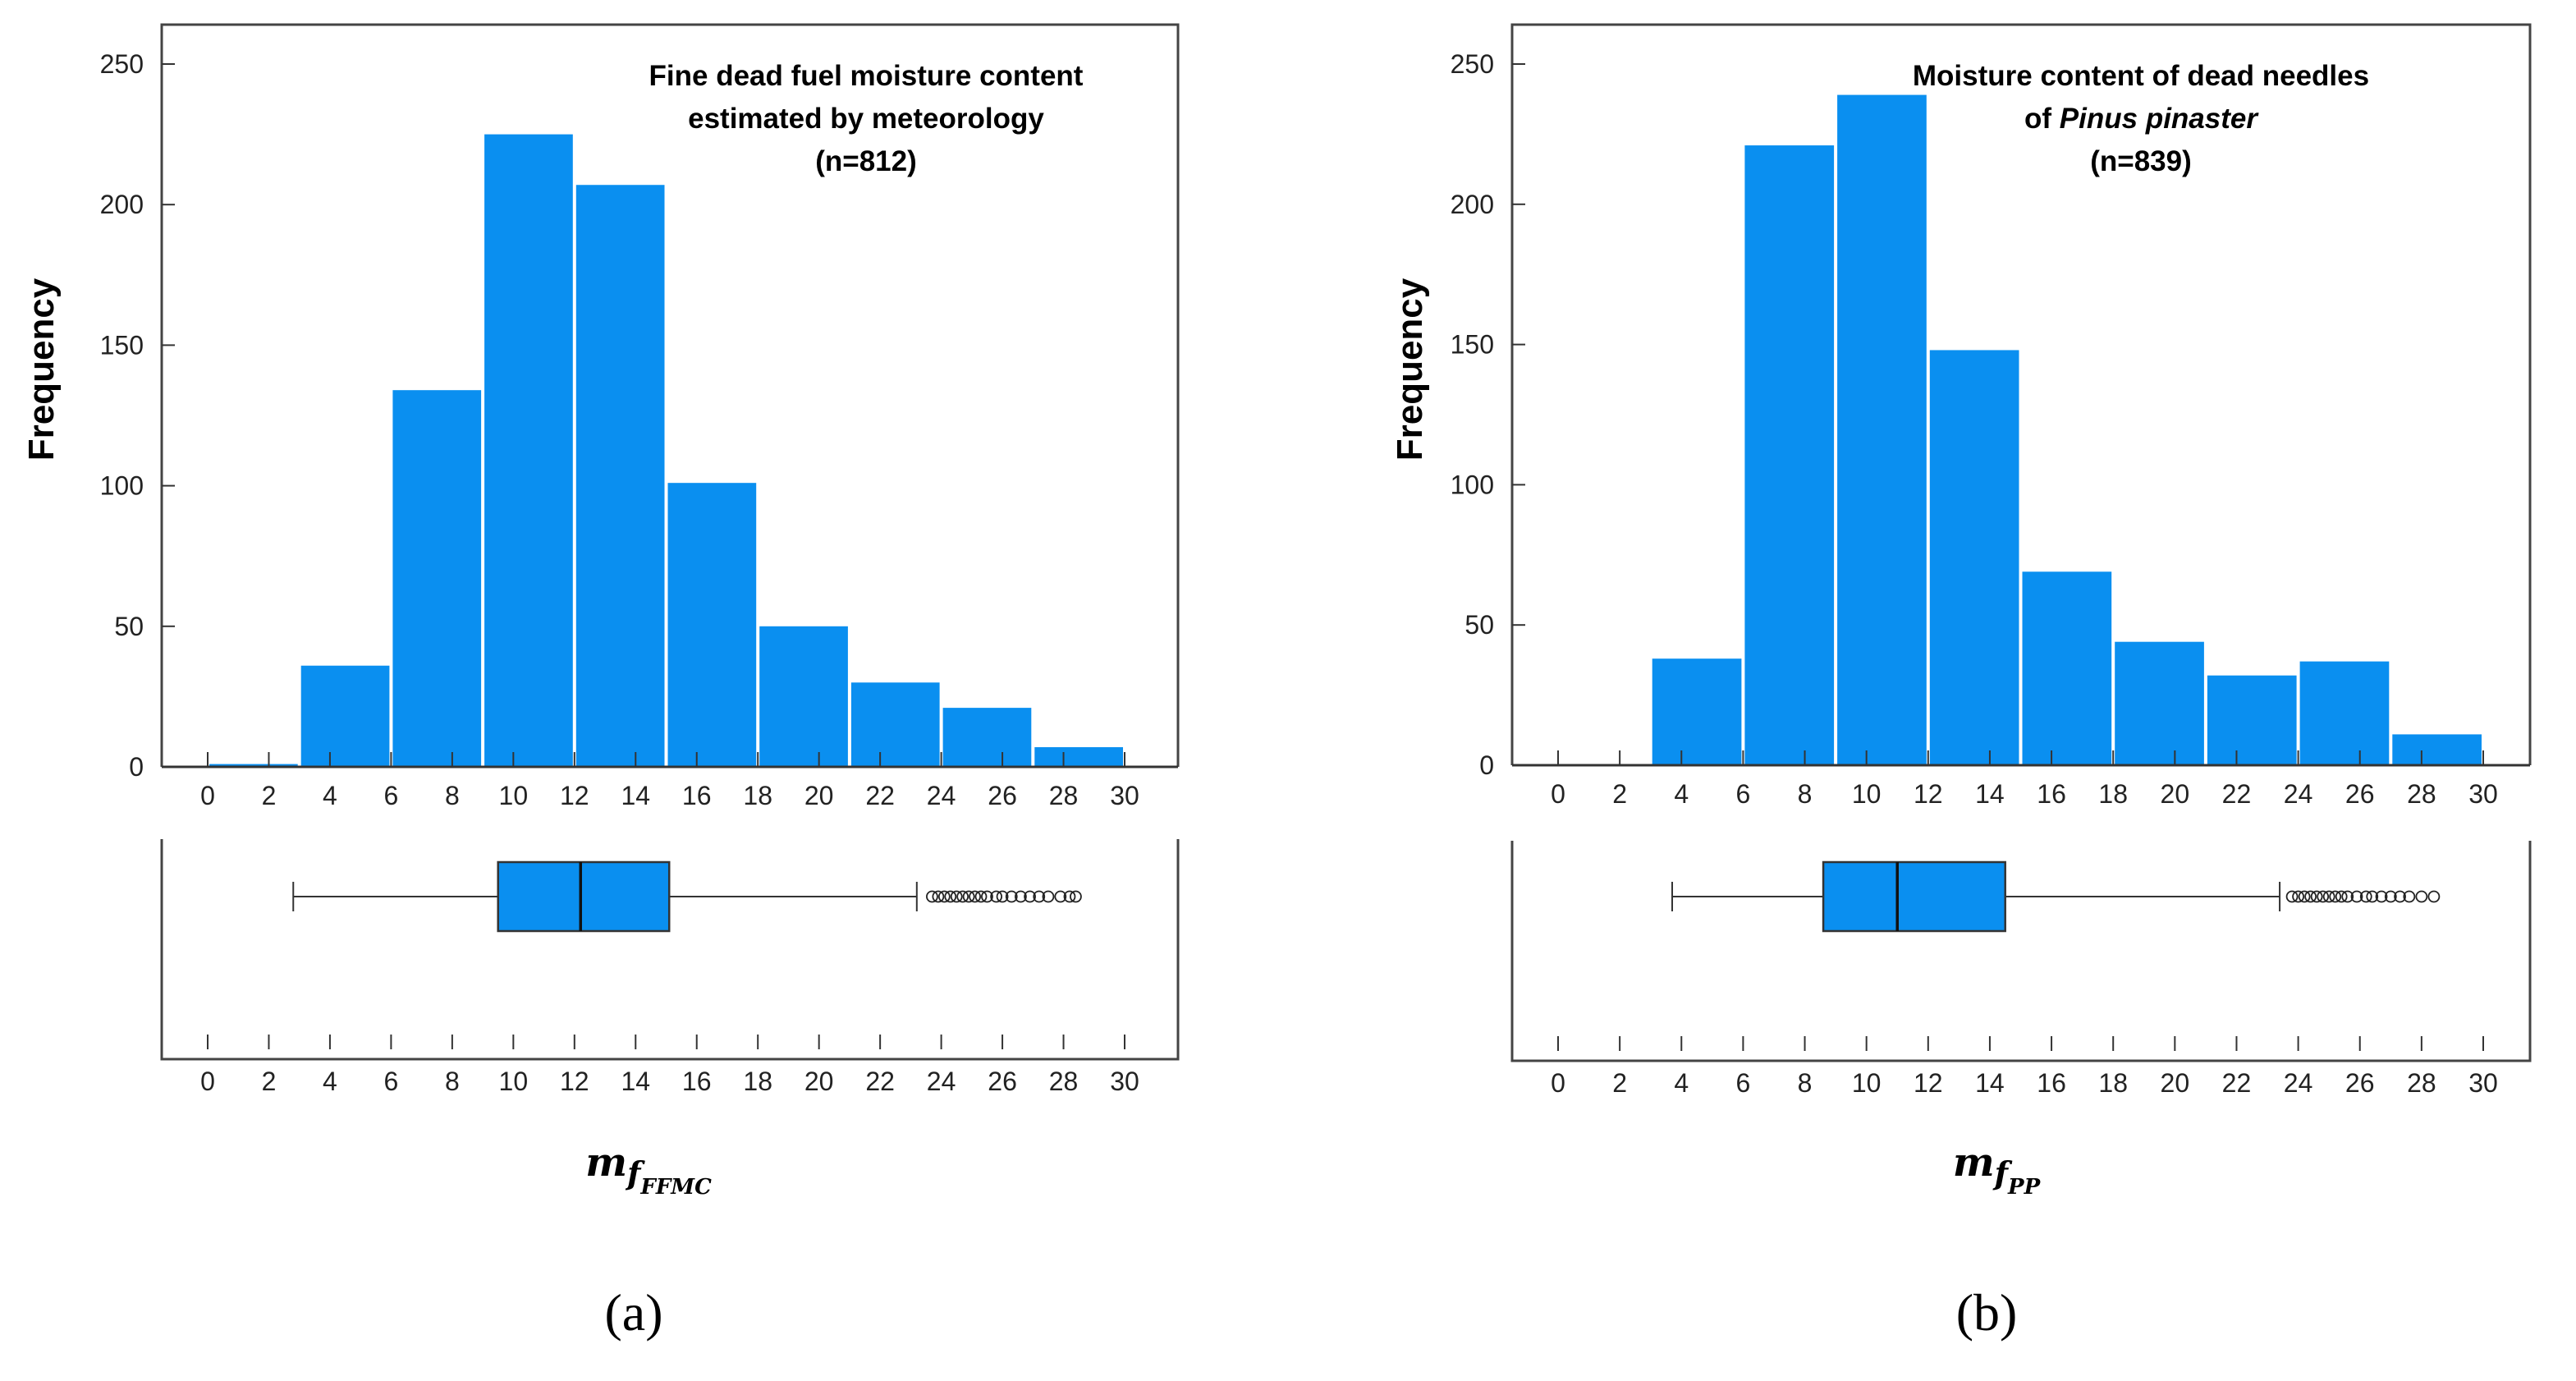 The image size is (2576, 1381). What do you see at coordinates (2042, 119) in the screenshot?
I see `chart-title-span: of` at bounding box center [2042, 119].